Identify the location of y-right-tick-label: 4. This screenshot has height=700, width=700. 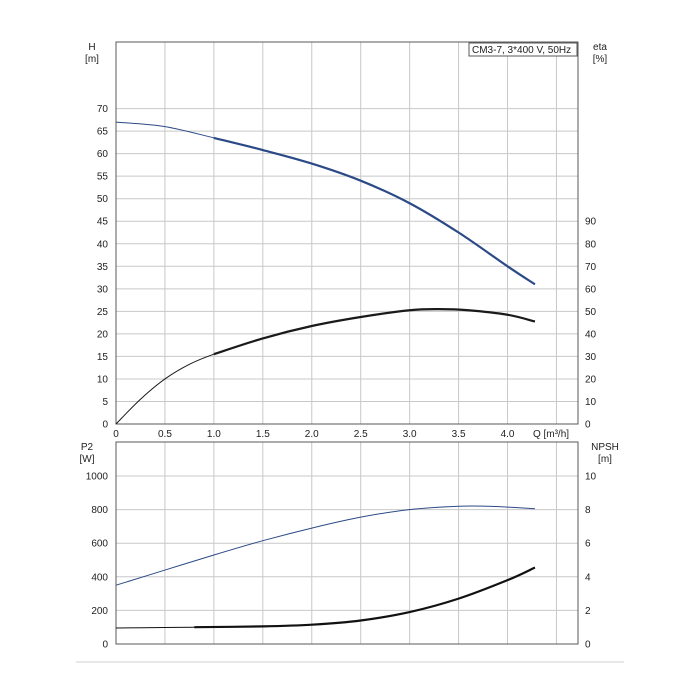
(588, 577).